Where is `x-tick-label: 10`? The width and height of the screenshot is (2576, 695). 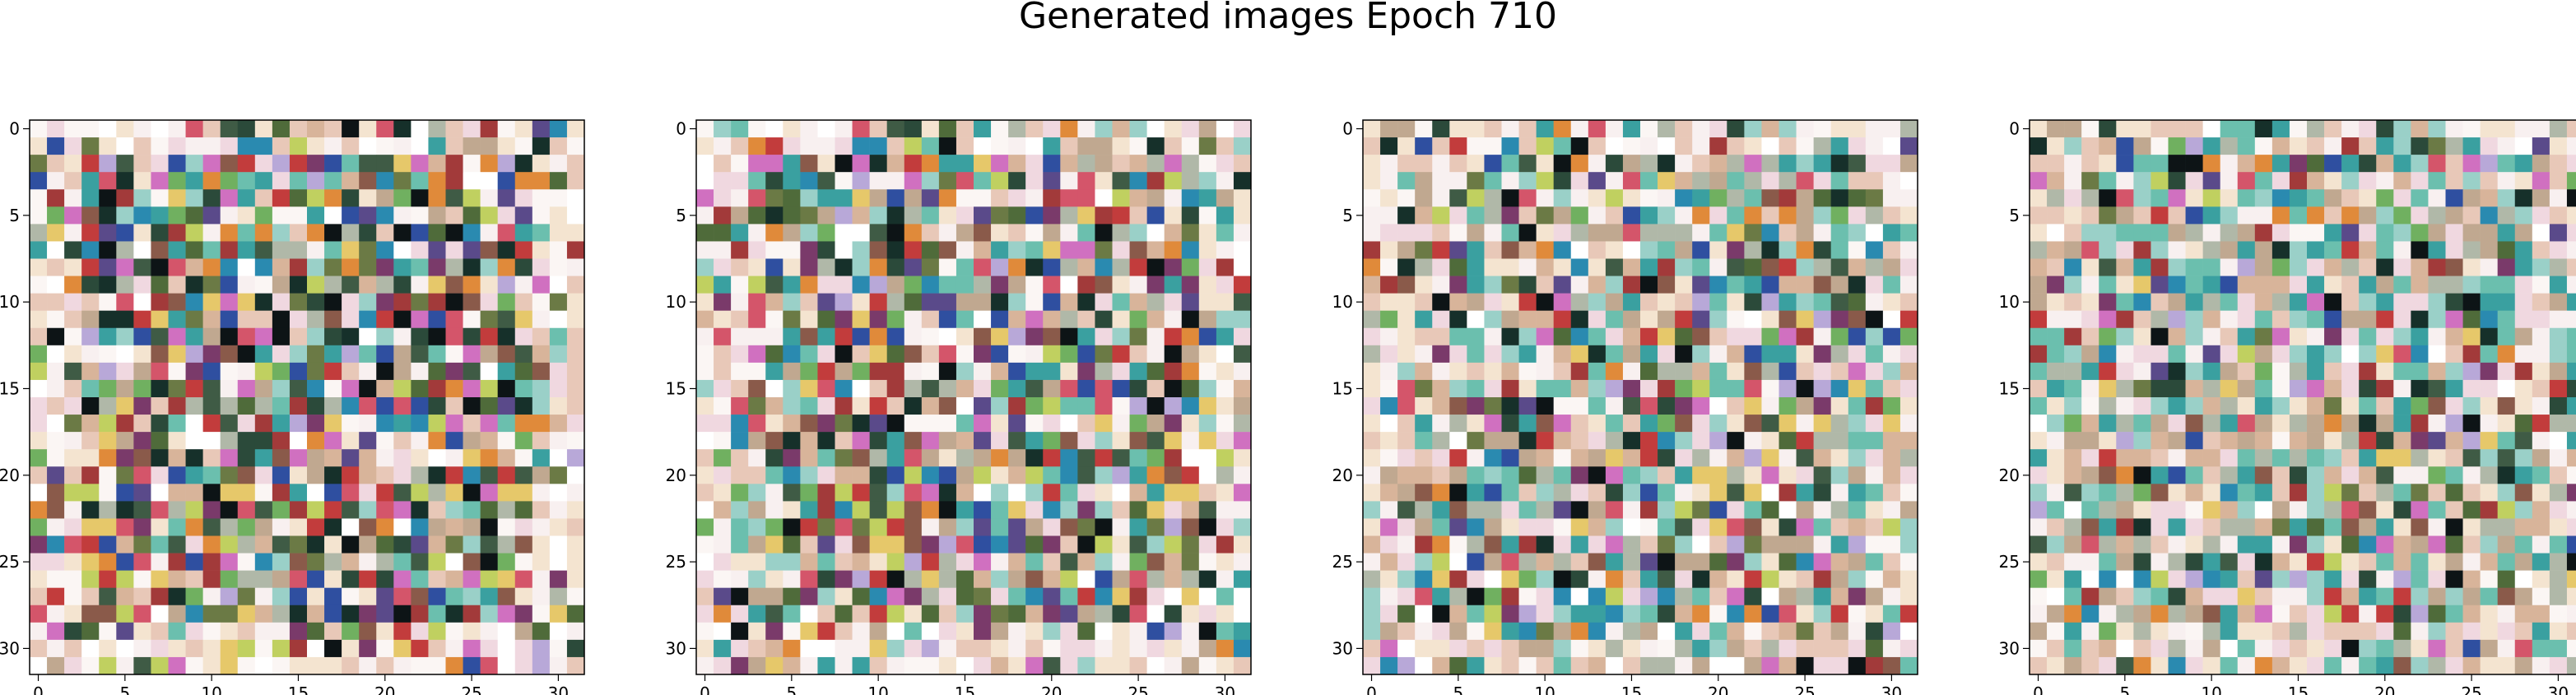
x-tick-label: 10 is located at coordinates (211, 689).